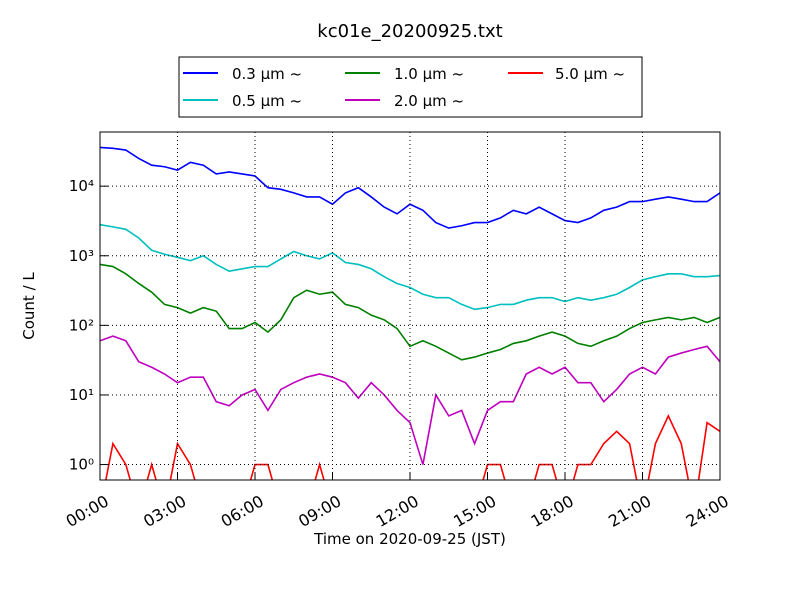  What do you see at coordinates (81, 395) in the screenshot?
I see `y-tick-label: 10¹` at bounding box center [81, 395].